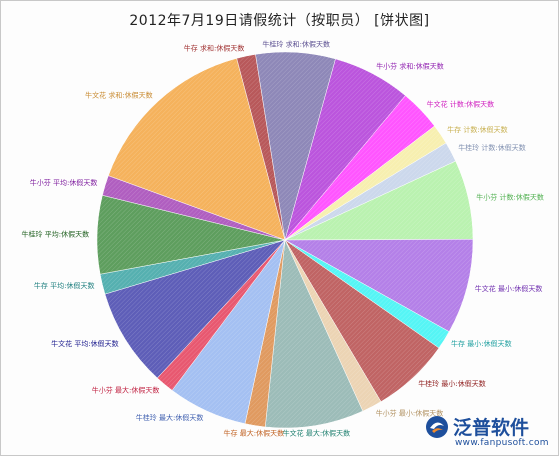 The image size is (559, 456). I want to click on chart-title: 2012年7月19日请假统计（按职员） [饼状图], so click(279, 21).